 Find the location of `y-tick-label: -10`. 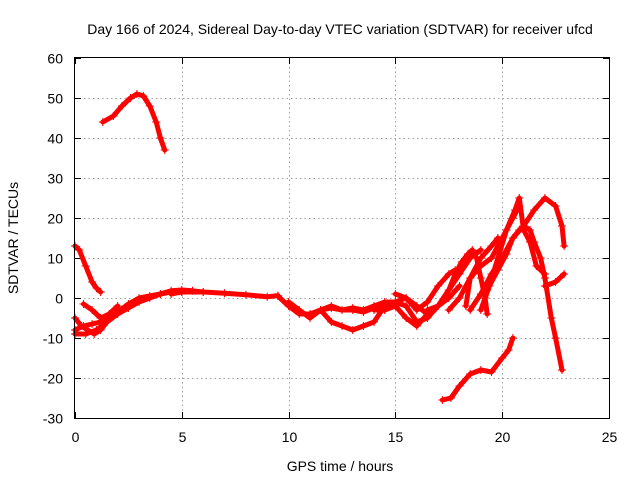

y-tick-label: -10 is located at coordinates (53, 339).